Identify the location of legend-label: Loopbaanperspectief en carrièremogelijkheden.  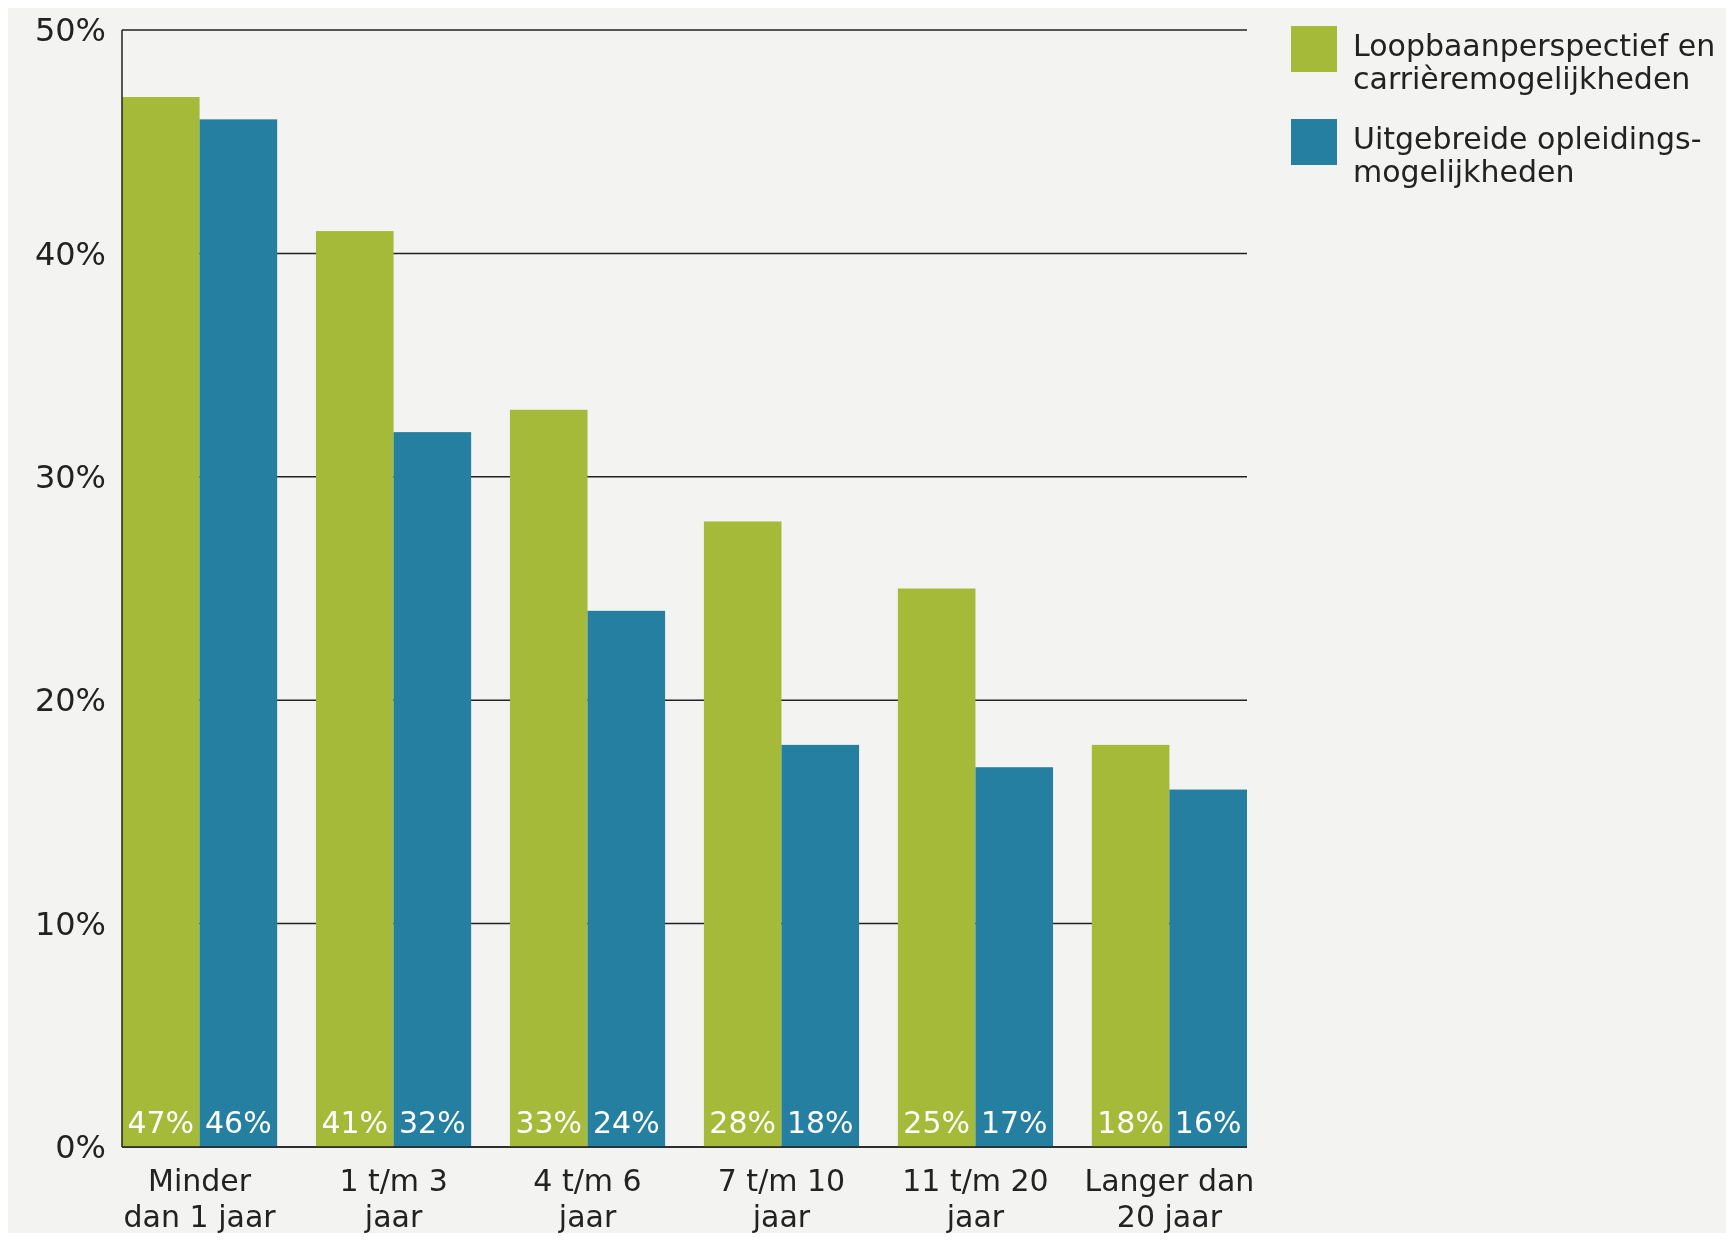
(1534, 62).